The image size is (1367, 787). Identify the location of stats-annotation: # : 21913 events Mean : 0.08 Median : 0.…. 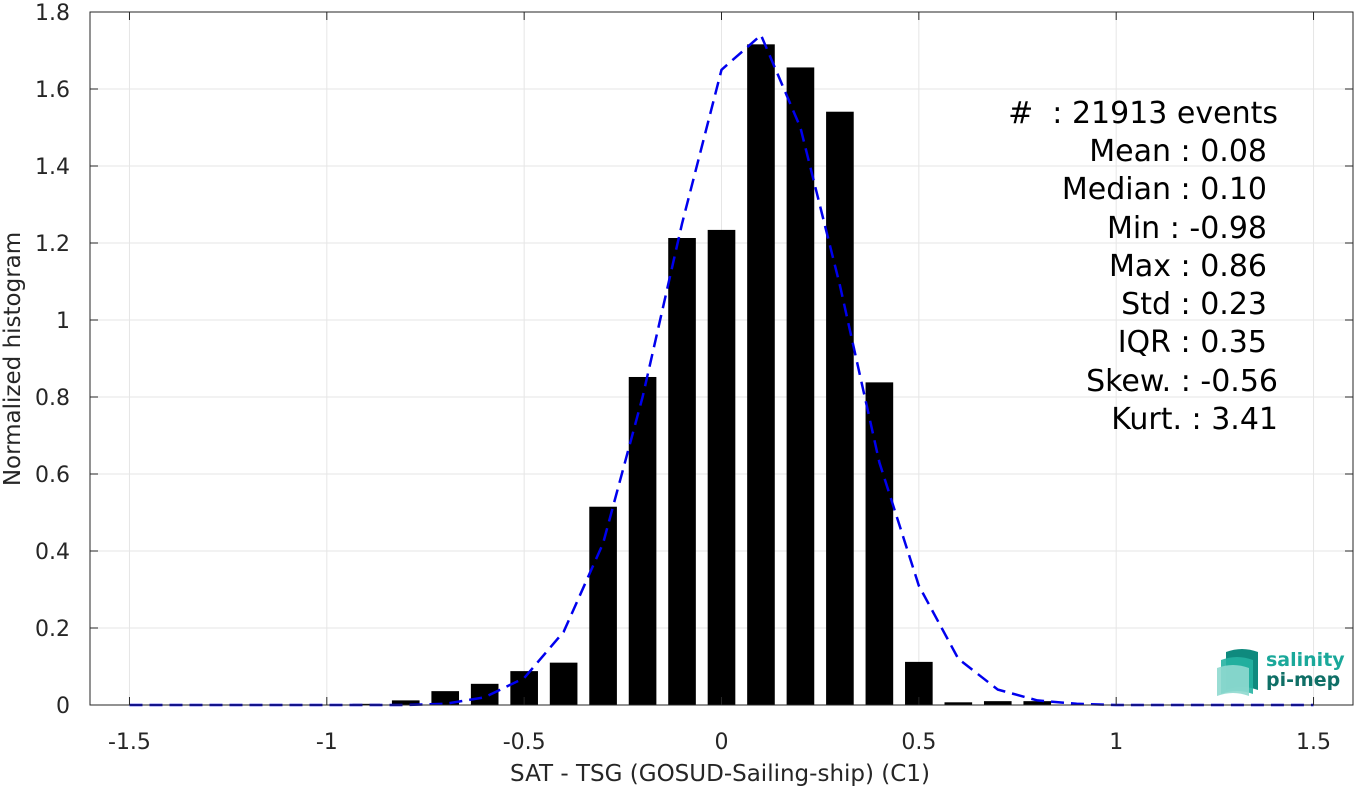
(1143, 266).